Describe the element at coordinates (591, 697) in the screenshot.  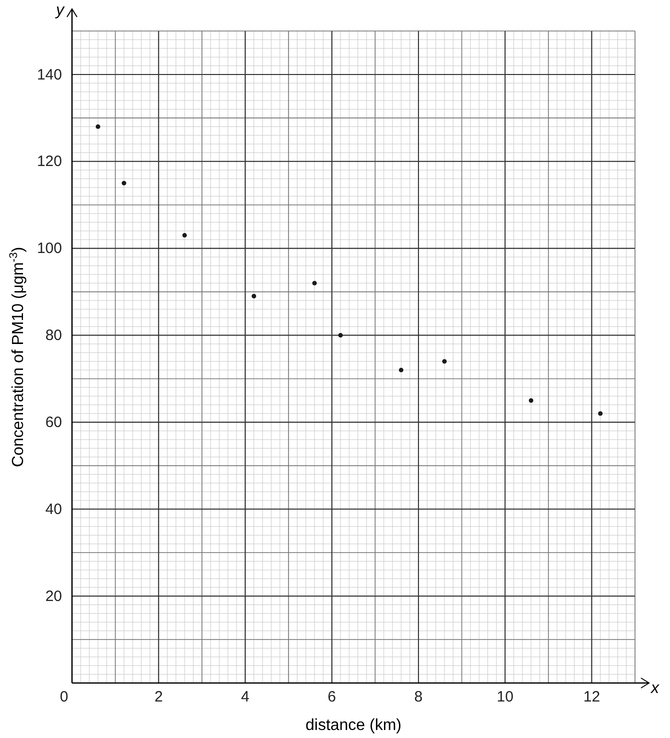
I see `x-tick-label: 12` at that location.